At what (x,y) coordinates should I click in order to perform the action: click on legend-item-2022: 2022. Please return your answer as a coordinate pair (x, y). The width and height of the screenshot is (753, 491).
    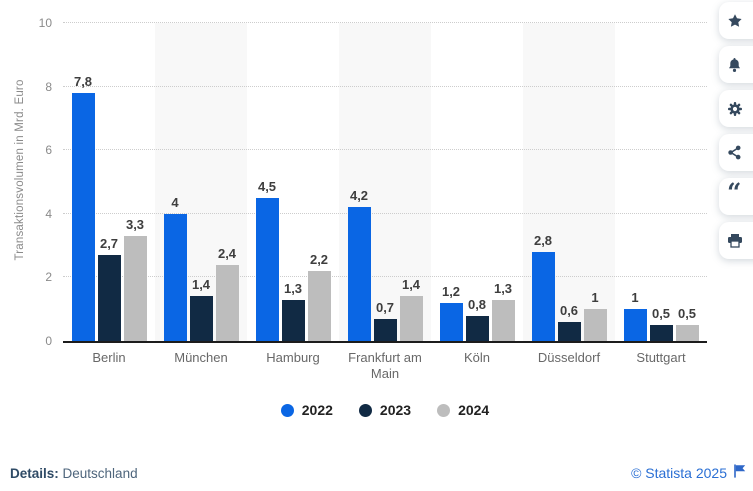
    Looking at the image, I should click on (306, 410).